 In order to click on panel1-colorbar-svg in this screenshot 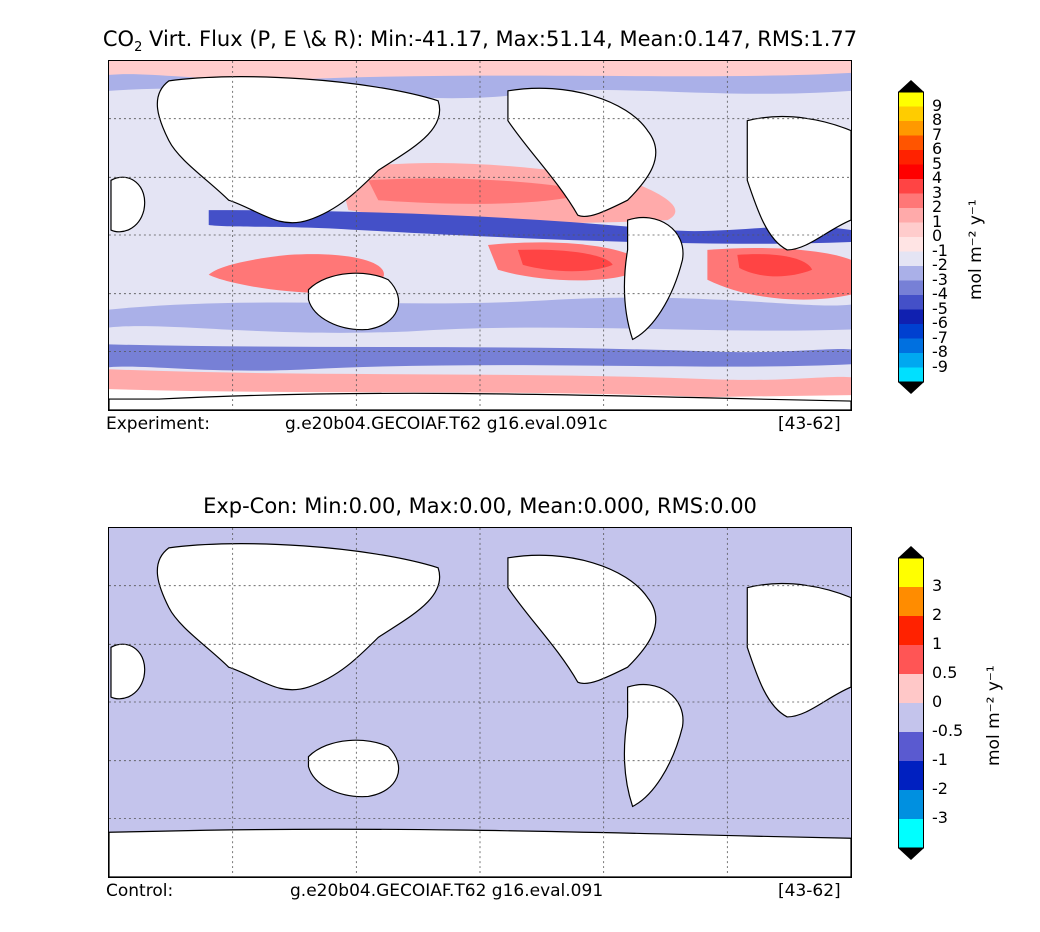, I will do `click(911, 237)`.